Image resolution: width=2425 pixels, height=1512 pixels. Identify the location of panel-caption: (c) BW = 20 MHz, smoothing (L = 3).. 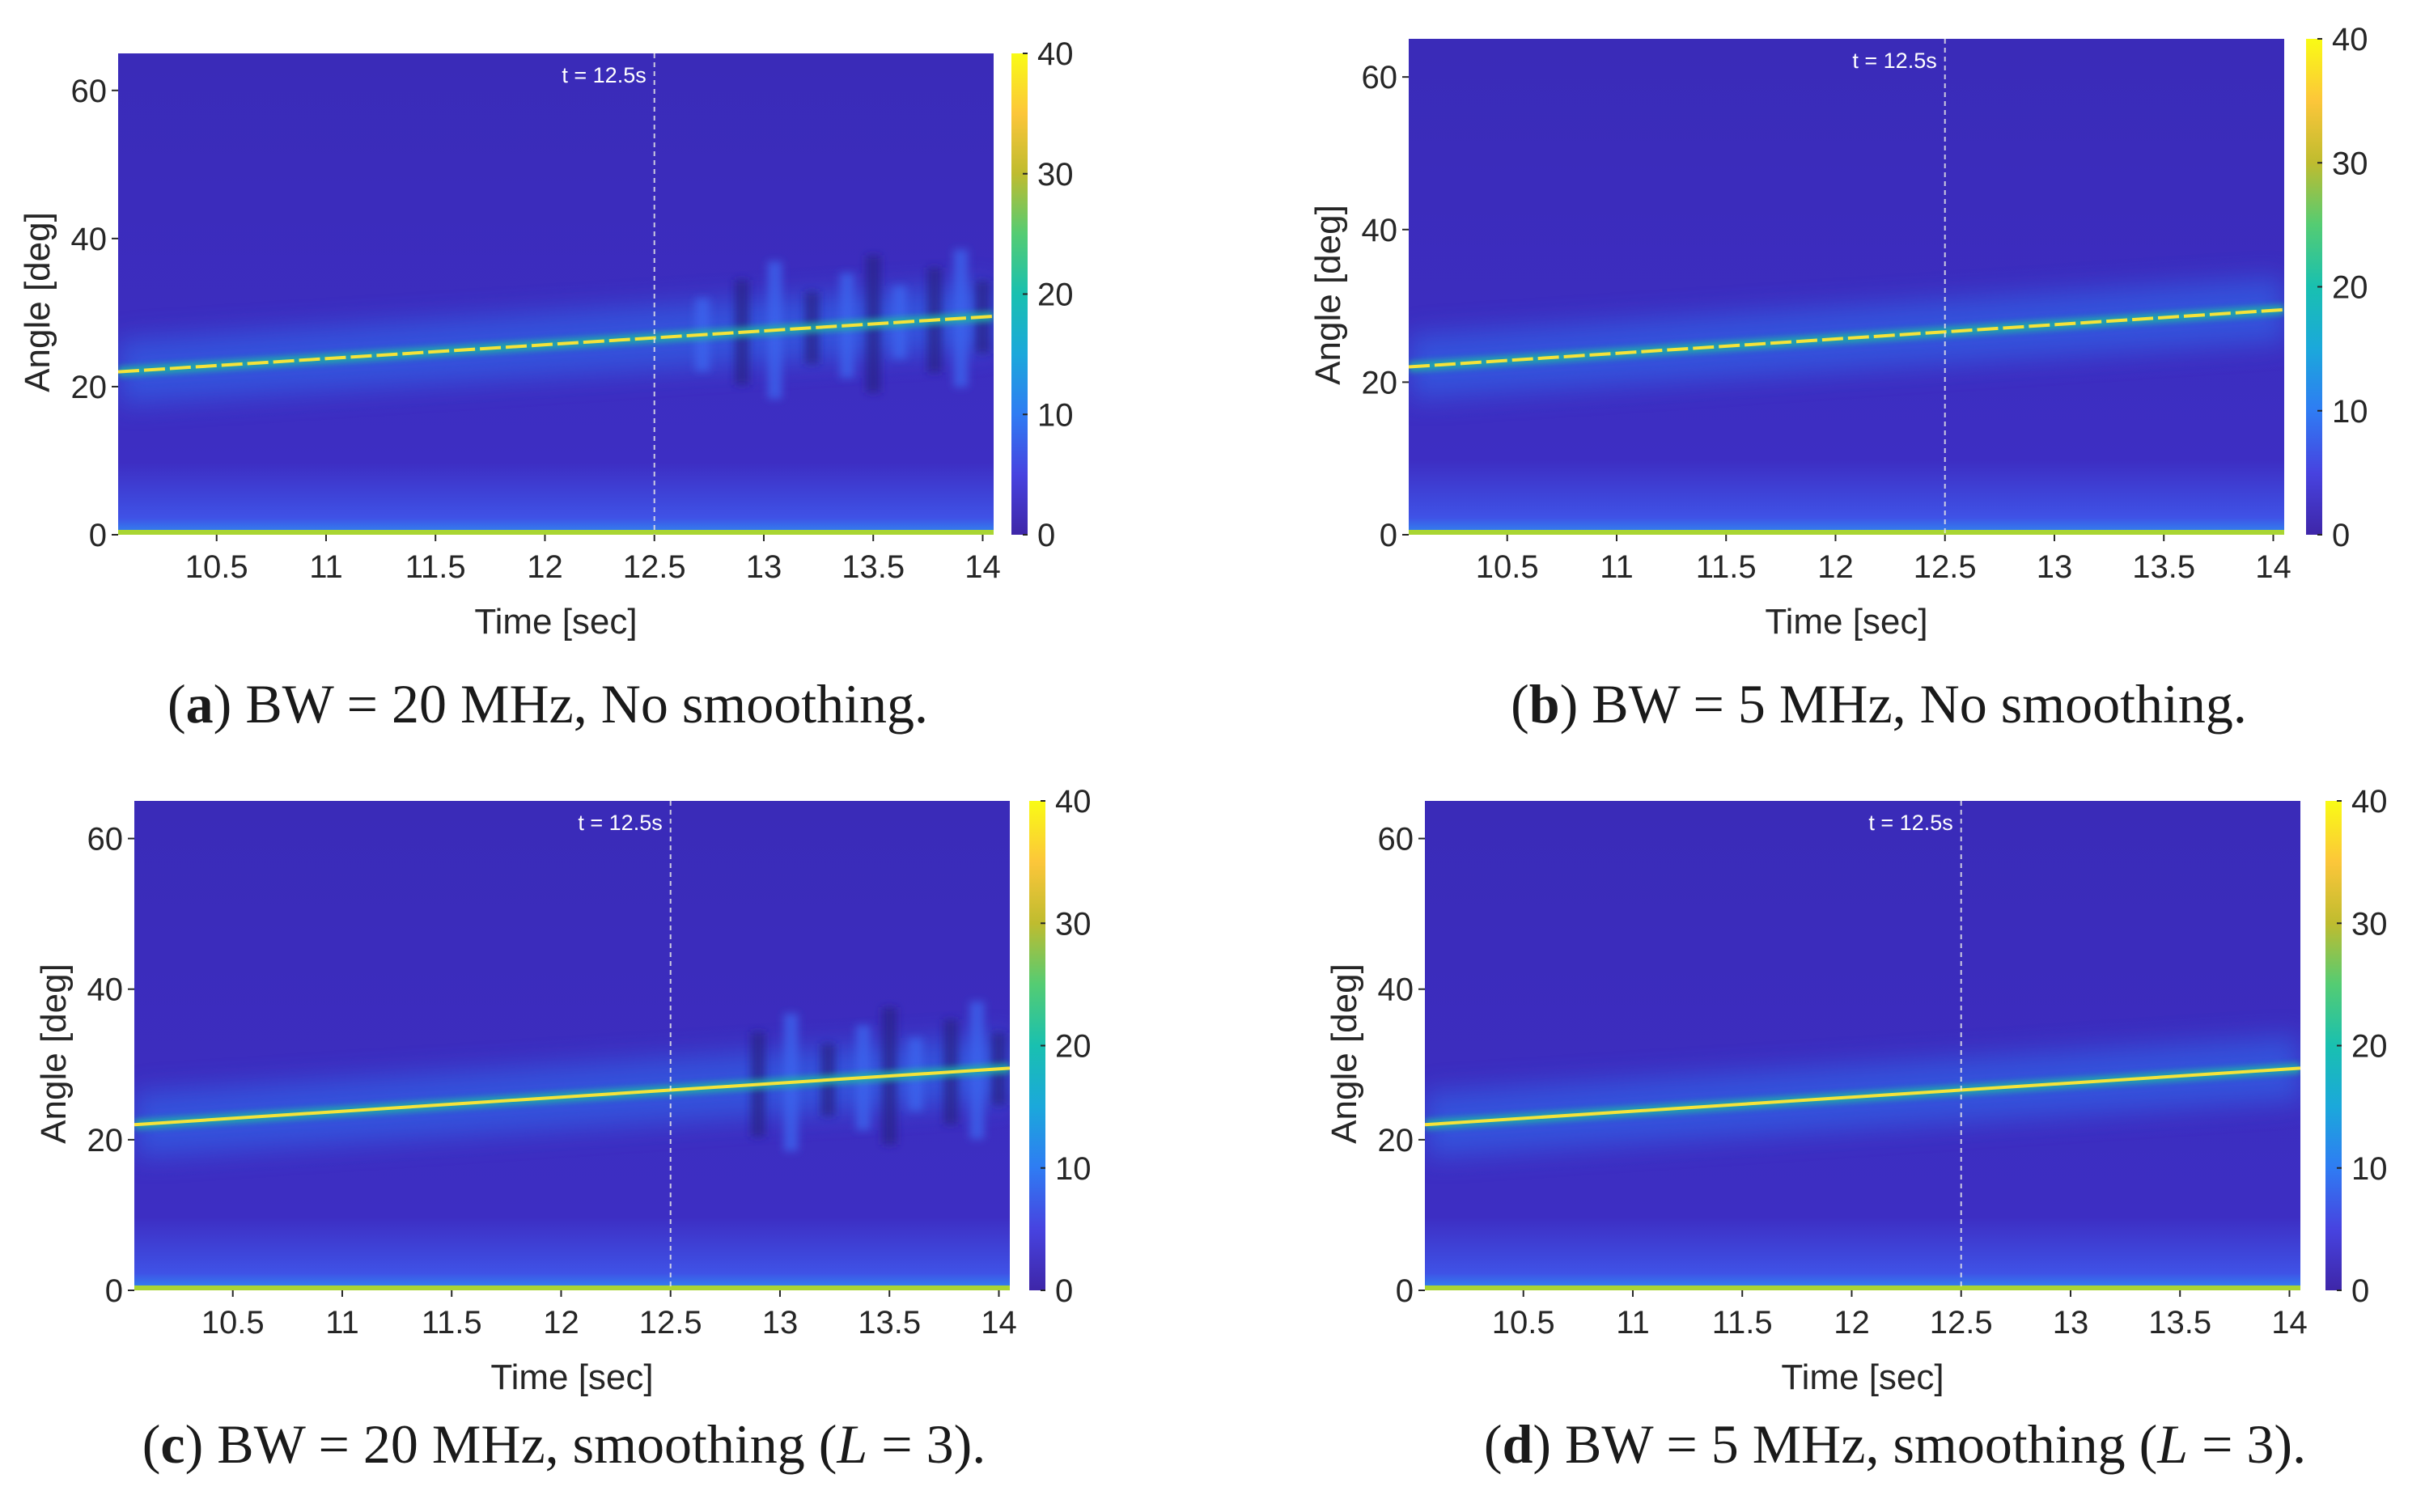
(564, 1444).